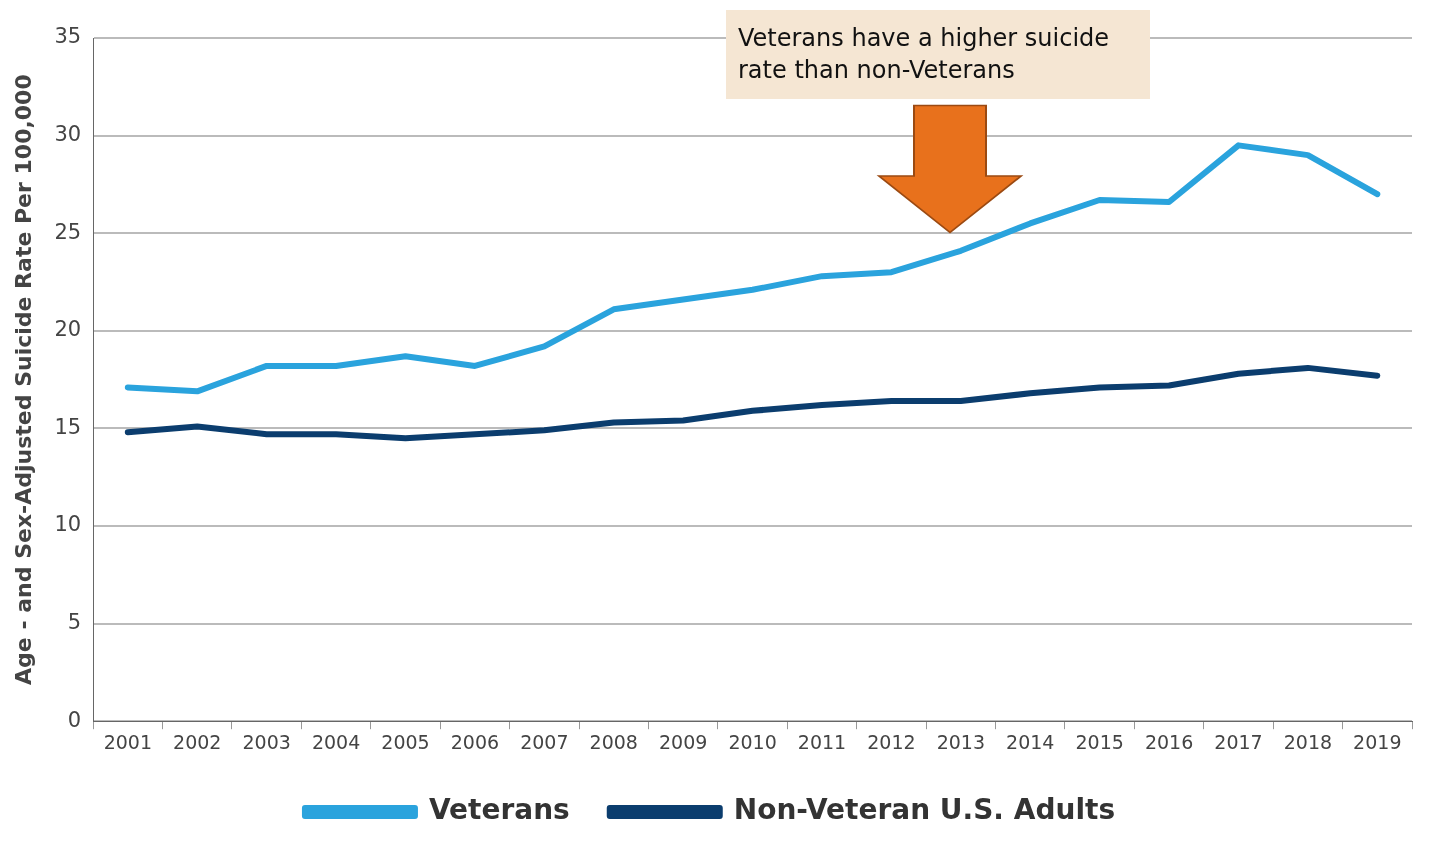 Image resolution: width=1430 pixels, height=844 pixels. Describe the element at coordinates (68, 36) in the screenshot. I see `y-tick-label: 35` at that location.